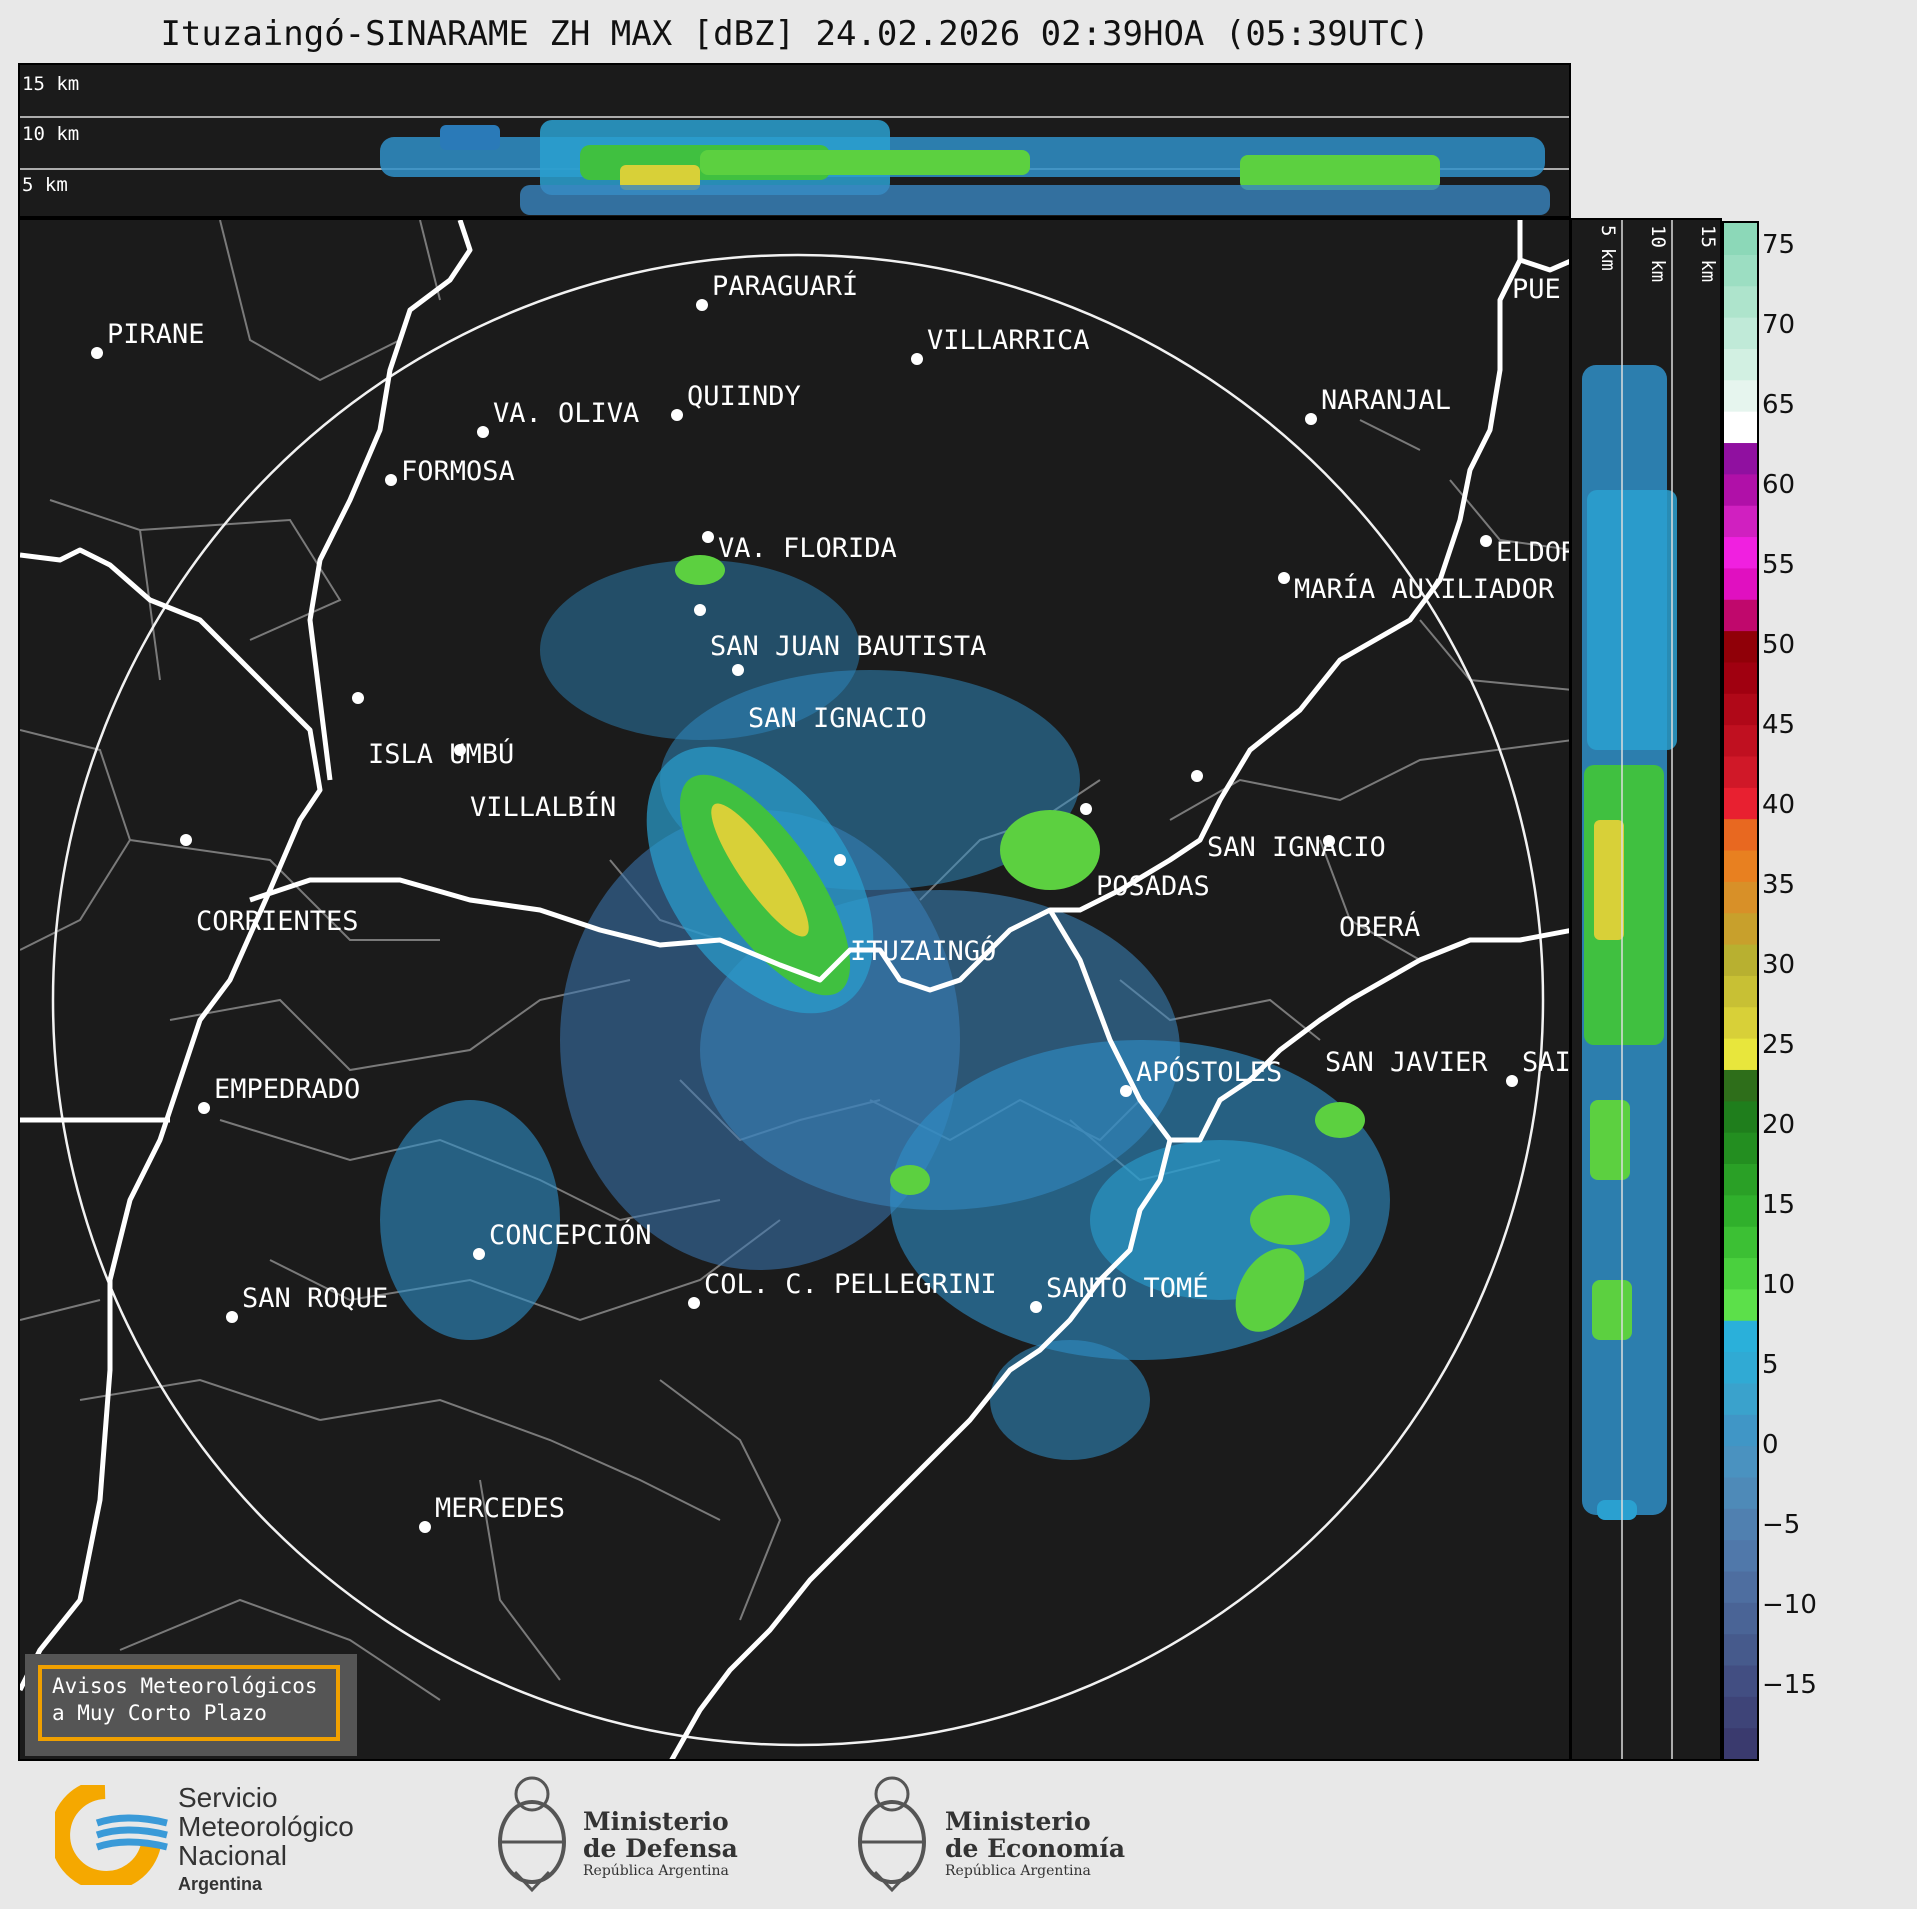 The height and width of the screenshot is (1909, 1917). What do you see at coordinates (159, 1713) in the screenshot?
I see `alert-line2: a Muy Corto Plazo` at bounding box center [159, 1713].